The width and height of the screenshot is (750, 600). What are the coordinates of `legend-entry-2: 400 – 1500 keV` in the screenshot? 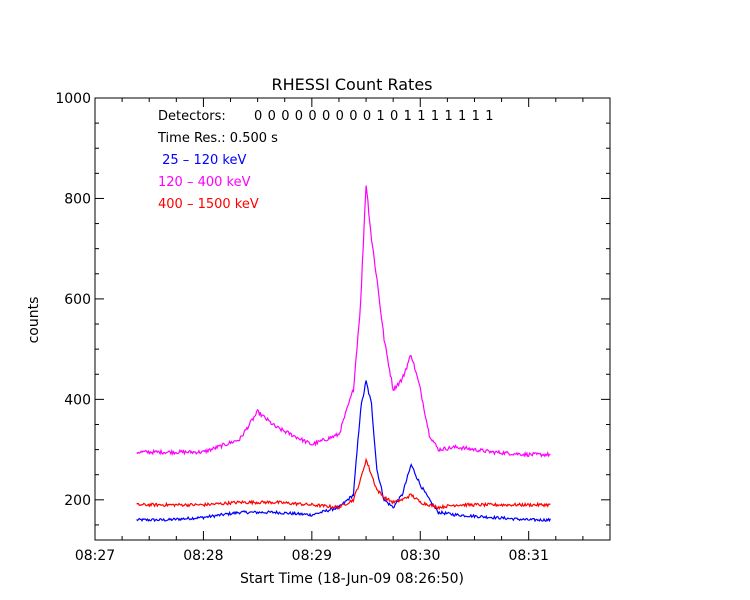 It's located at (208, 204).